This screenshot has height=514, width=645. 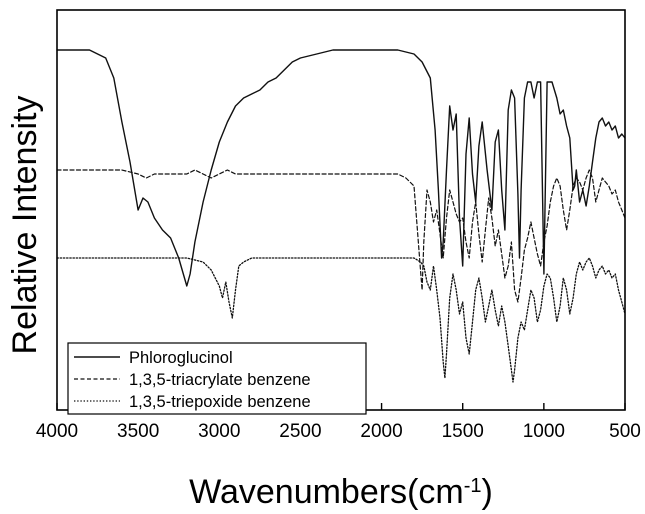 What do you see at coordinates (463, 431) in the screenshot?
I see `x-tick-label: 1500` at bounding box center [463, 431].